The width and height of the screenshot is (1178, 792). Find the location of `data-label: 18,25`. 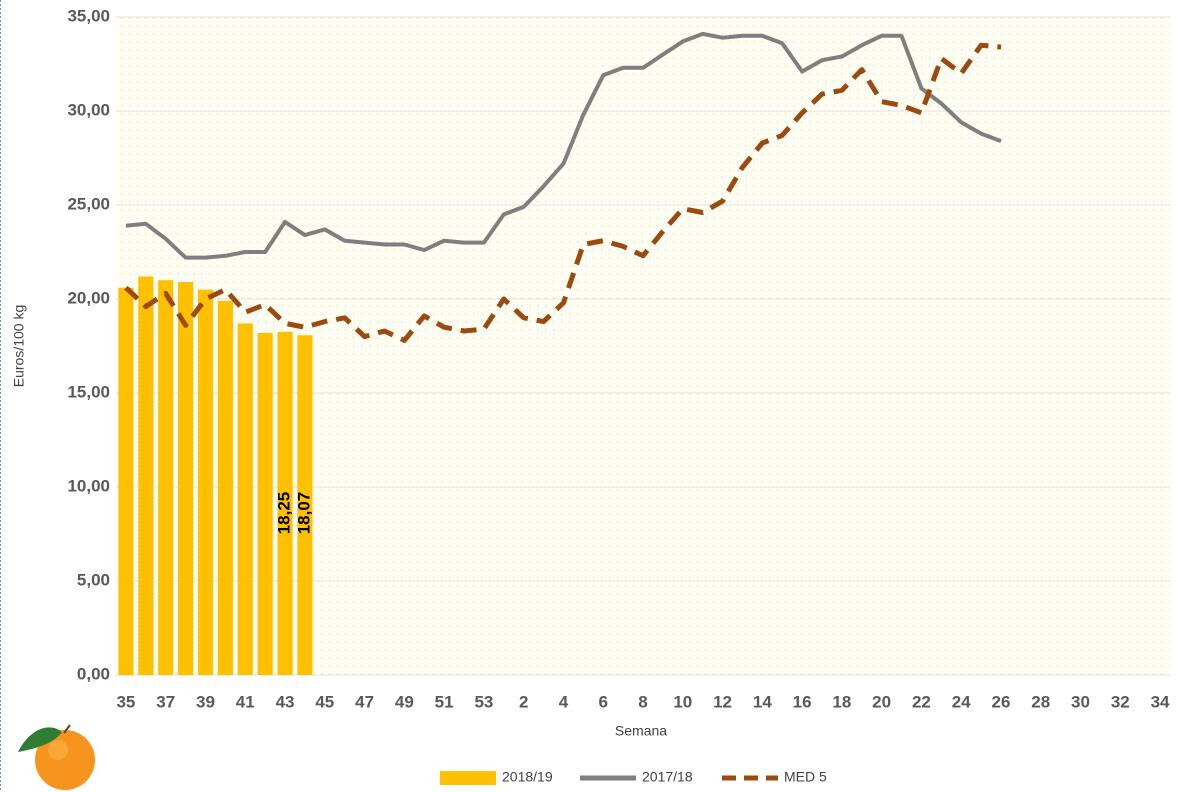

data-label: 18,25 is located at coordinates (284, 513).